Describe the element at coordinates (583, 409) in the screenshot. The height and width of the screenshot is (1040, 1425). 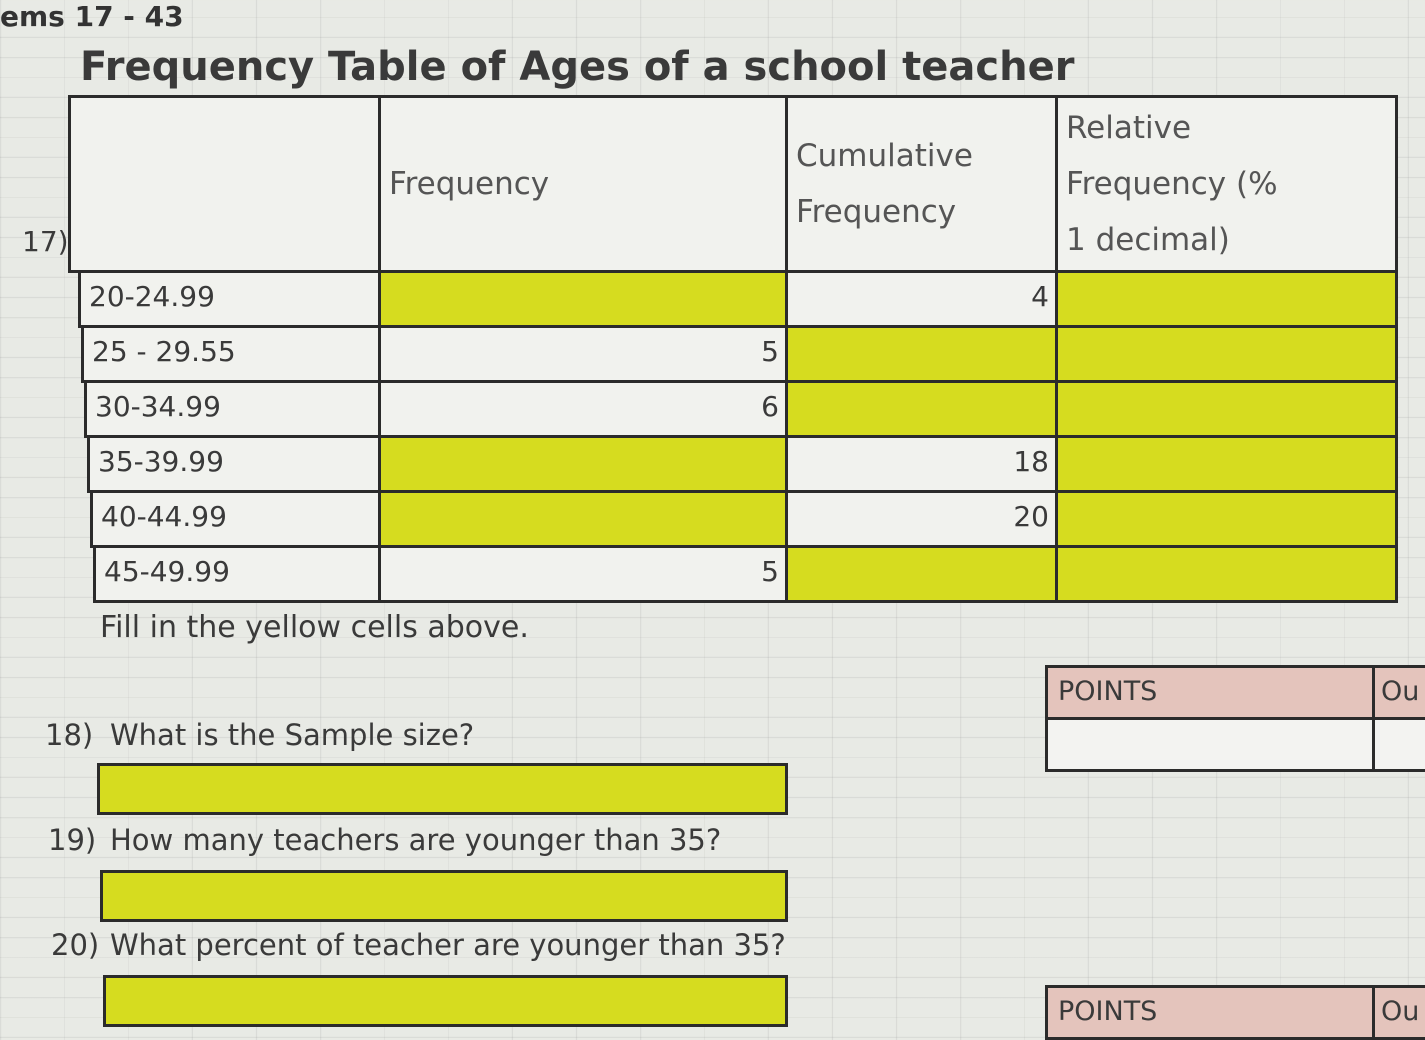
I see `value-cell: 6` at that location.